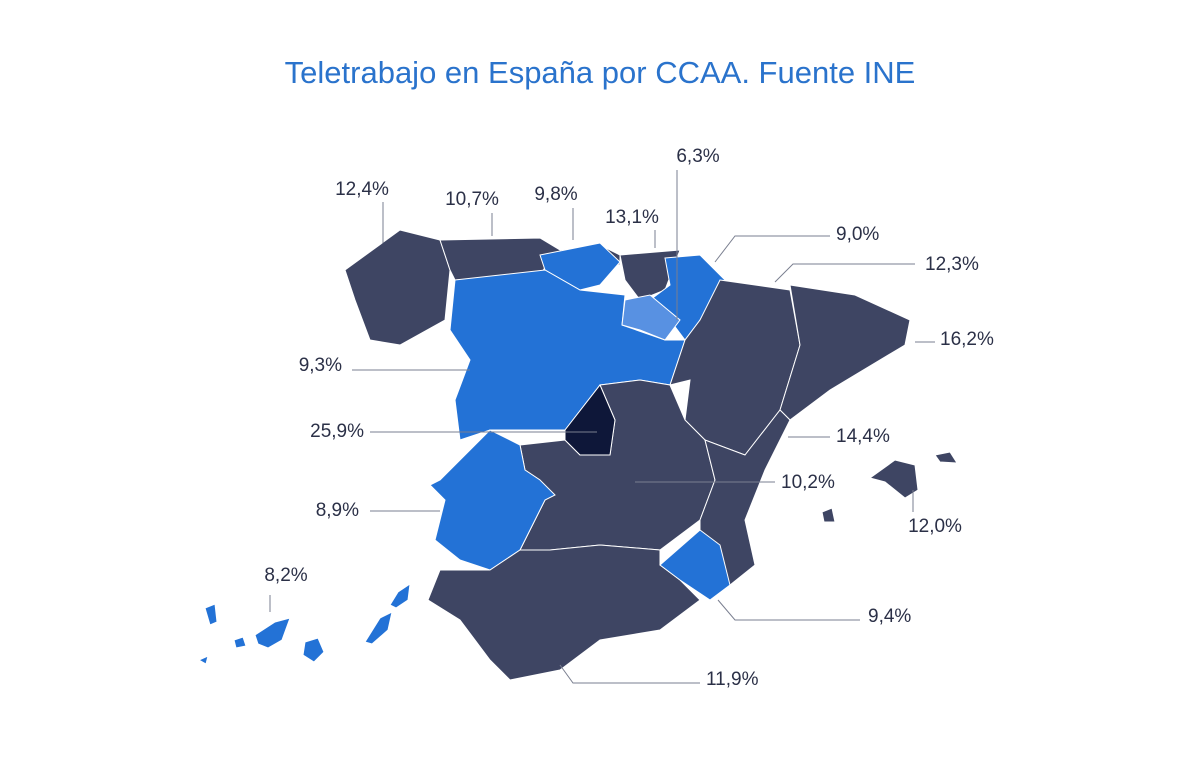 The width and height of the screenshot is (1200, 773). I want to click on value-label: 8,9%, so click(337, 510).